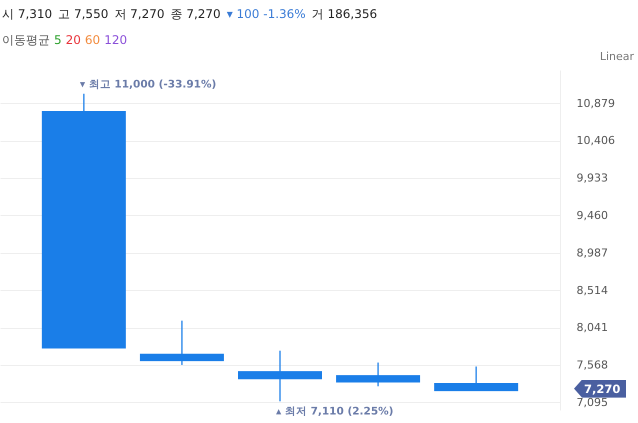  What do you see at coordinates (600, 389) in the screenshot?
I see `text: 7,270` at bounding box center [600, 389].